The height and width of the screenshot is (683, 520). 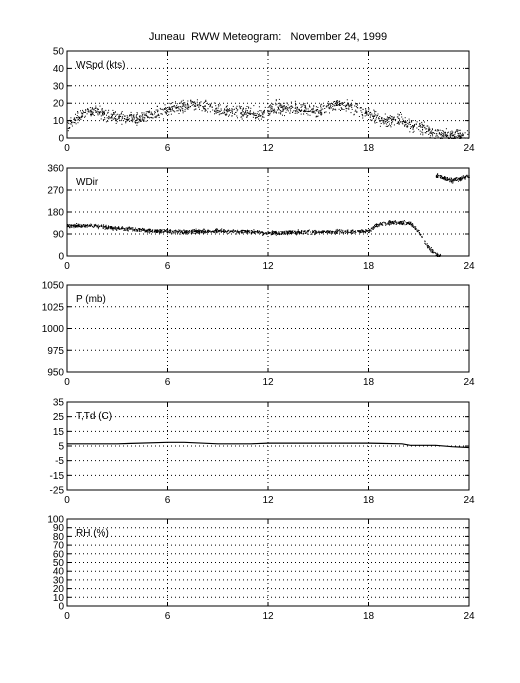 What do you see at coordinates (59, 417) in the screenshot?
I see `y-tick-label: 25` at bounding box center [59, 417].